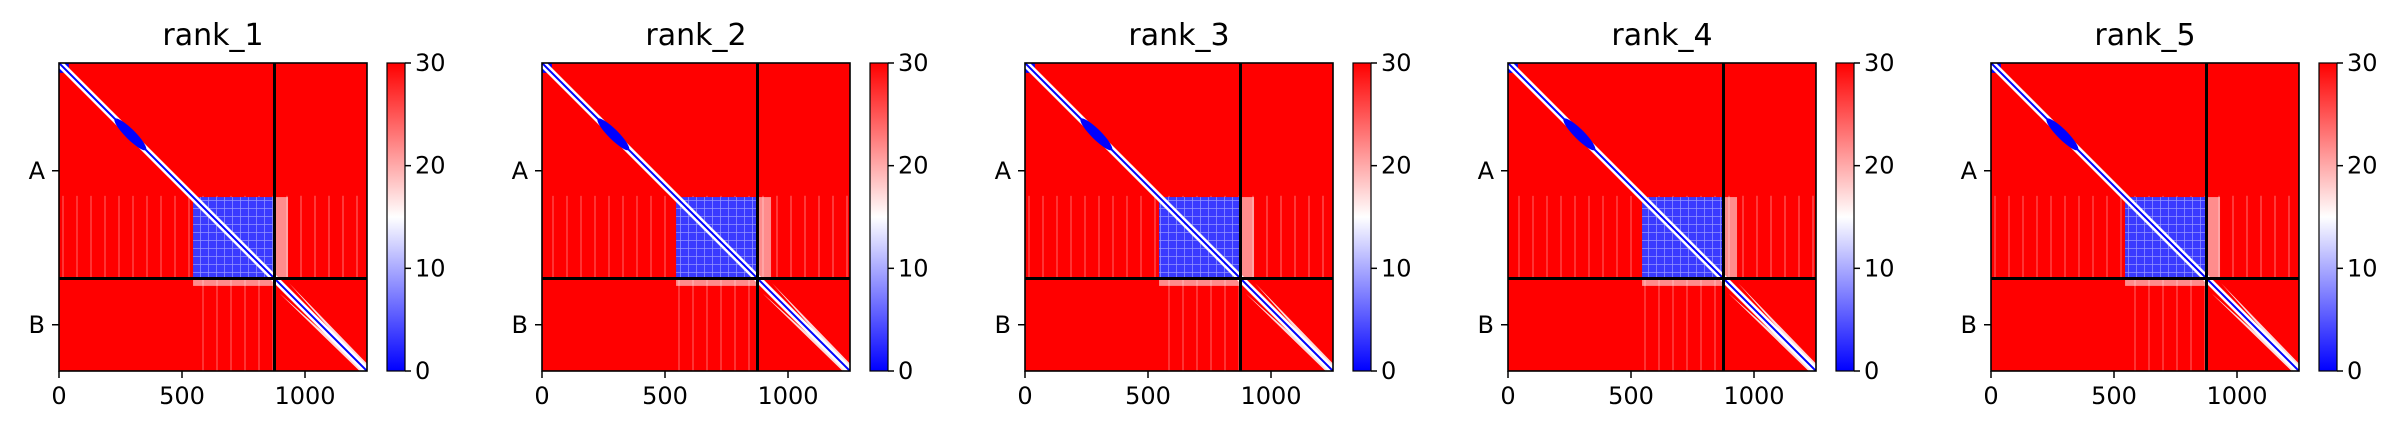 This screenshot has width=2401, height=438. Describe the element at coordinates (212, 35) in the screenshot. I see `chart-title: rank_1` at that location.